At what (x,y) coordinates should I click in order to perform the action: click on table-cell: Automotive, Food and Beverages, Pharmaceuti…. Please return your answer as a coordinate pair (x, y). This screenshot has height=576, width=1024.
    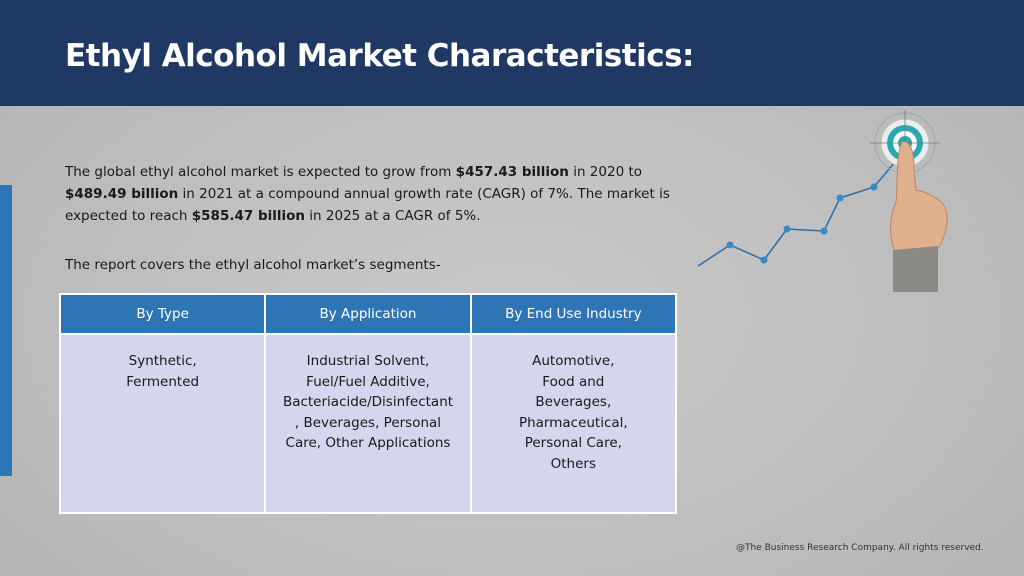
    Looking at the image, I should click on (573, 423).